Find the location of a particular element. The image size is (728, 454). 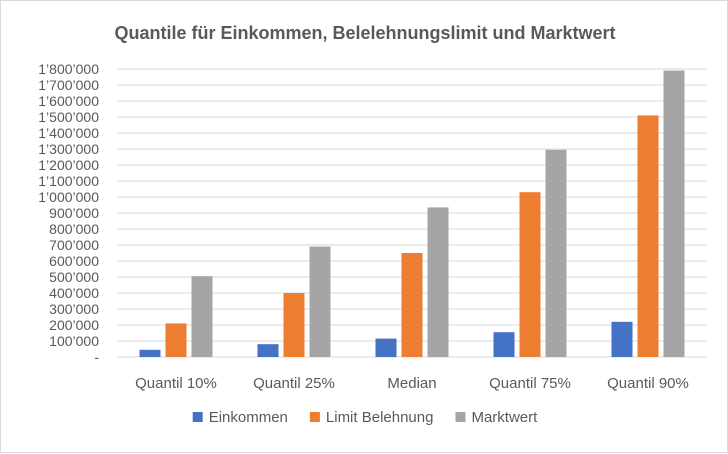

x-category-label: Median is located at coordinates (411, 383).